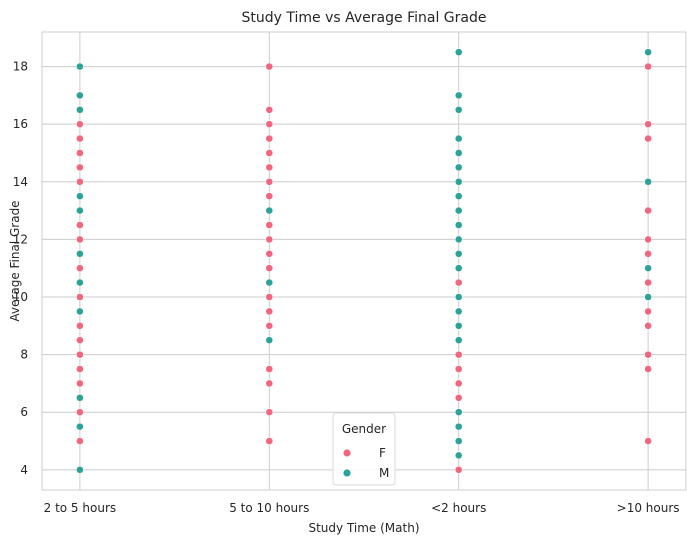 This screenshot has height=549, width=687. I want to click on legend-box, so click(364, 449).